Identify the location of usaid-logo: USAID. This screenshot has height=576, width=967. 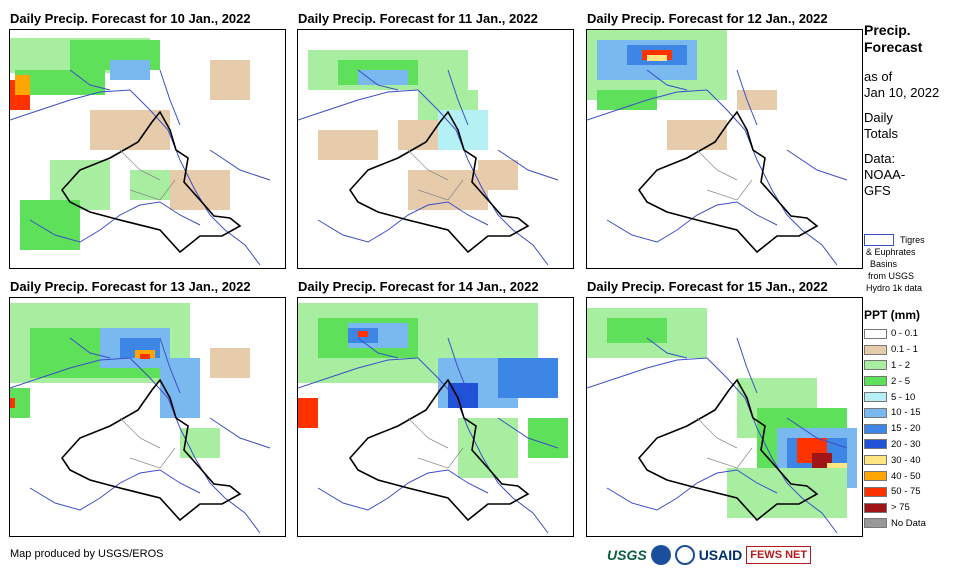
(720, 555).